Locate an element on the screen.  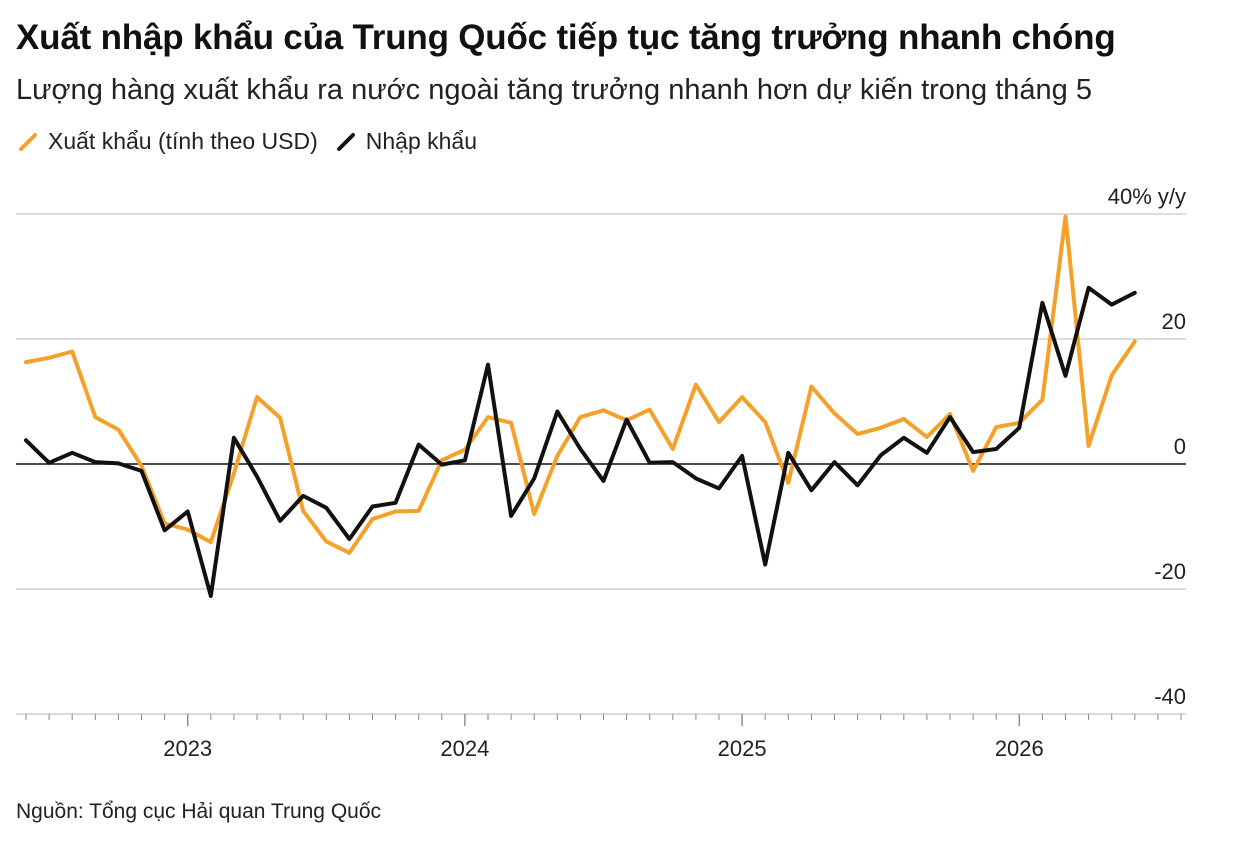
exports-line-icon is located at coordinates (28, 142).